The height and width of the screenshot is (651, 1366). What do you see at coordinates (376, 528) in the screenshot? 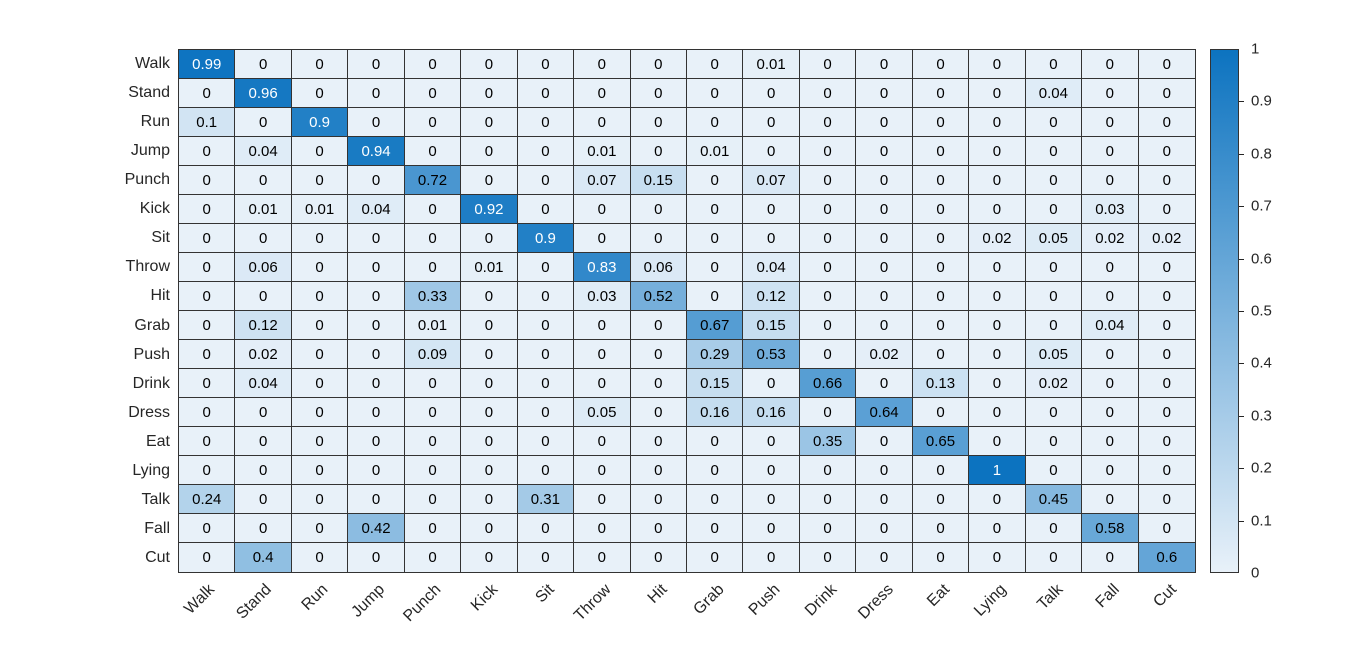
I see `matrix-cell: 0.42` at bounding box center [376, 528].